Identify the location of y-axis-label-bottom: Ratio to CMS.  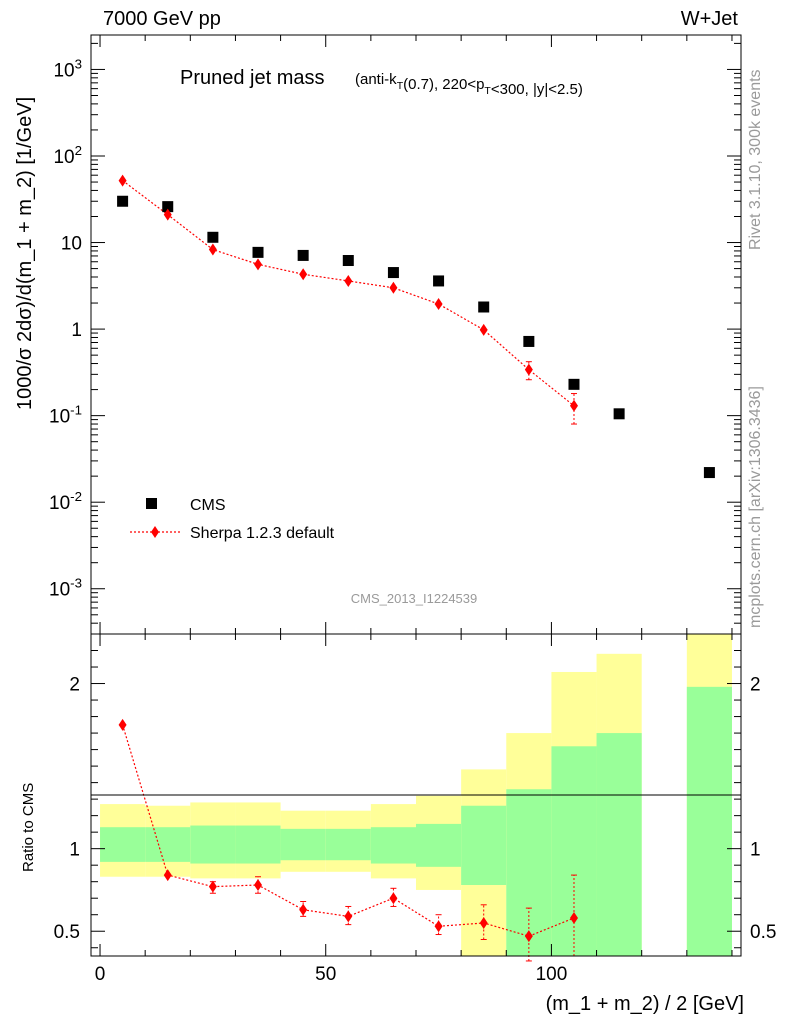
(28, 827).